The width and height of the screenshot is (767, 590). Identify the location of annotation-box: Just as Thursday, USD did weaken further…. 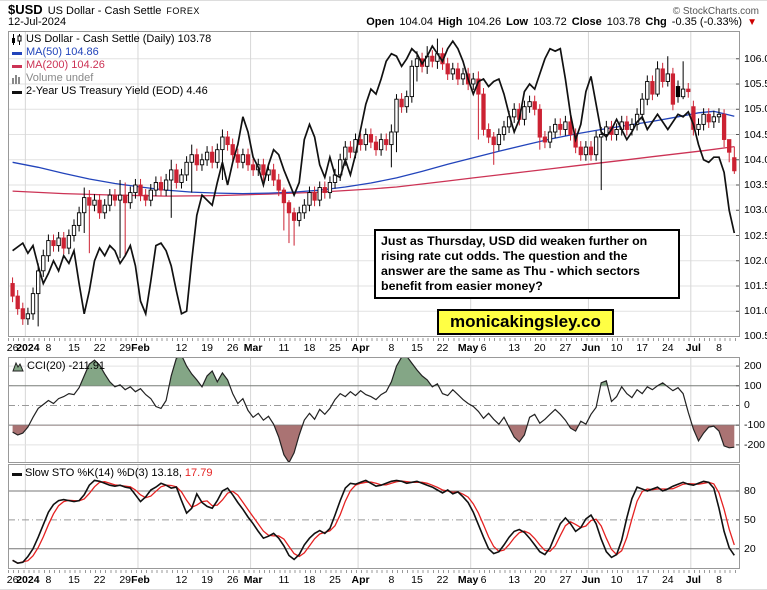
(527, 264).